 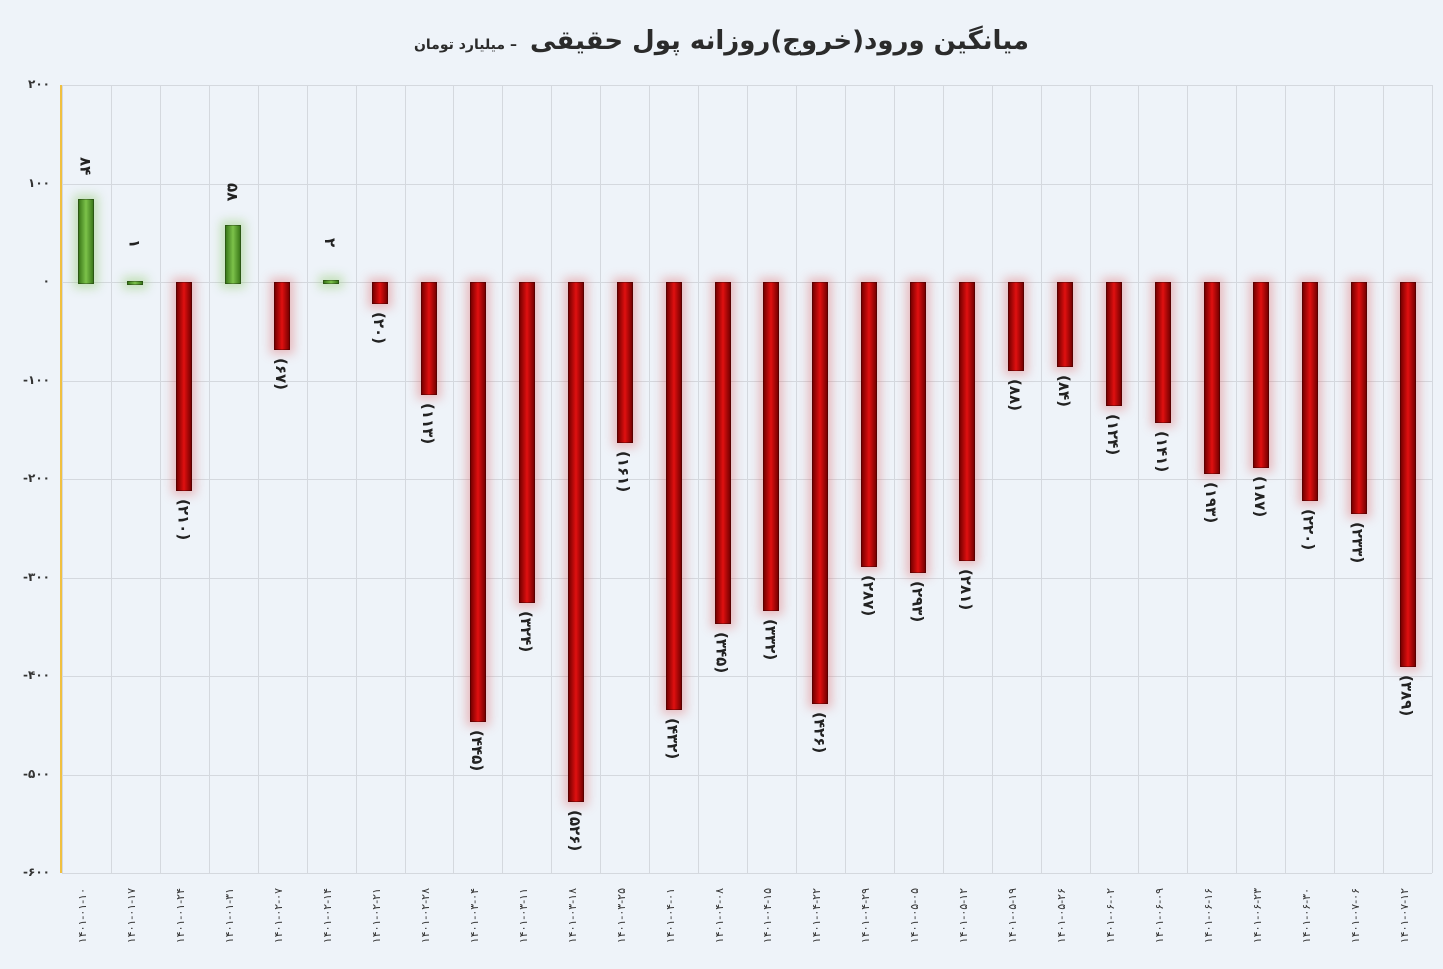 What do you see at coordinates (36, 872) in the screenshot?
I see `y-tick-label: -۶۰۰` at bounding box center [36, 872].